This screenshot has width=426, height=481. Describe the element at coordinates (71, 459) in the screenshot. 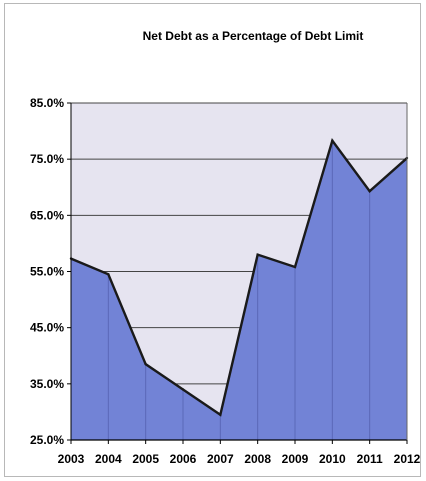

I see `x-tick-label-2003: 2003` at that location.